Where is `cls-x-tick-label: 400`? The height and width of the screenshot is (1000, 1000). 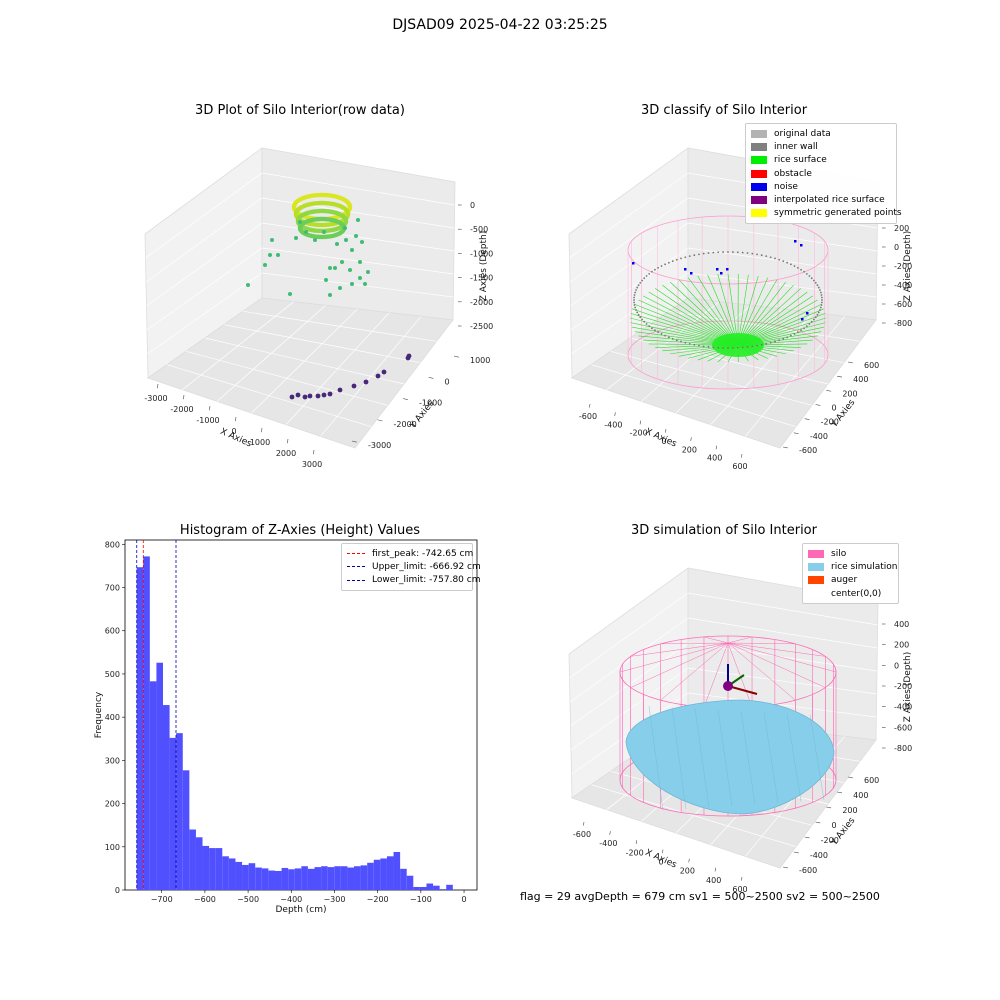 cls-x-tick-label: 400 is located at coordinates (714, 458).